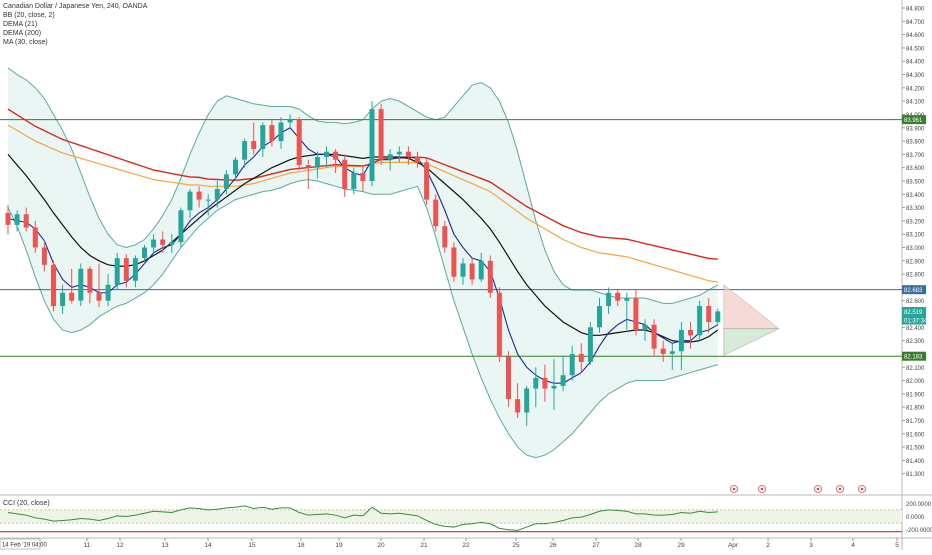 The width and height of the screenshot is (932, 555). Describe the element at coordinates (29, 15) in the screenshot. I see `legend-bb: BB (20, close, 2)` at that location.